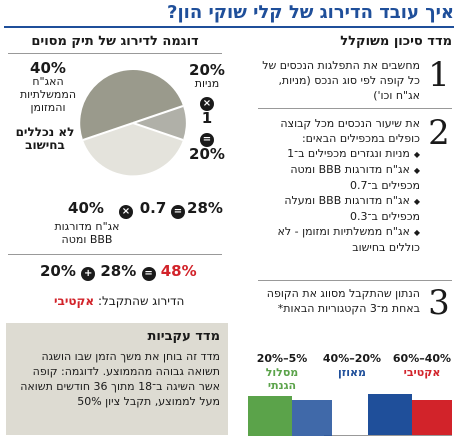 The height and width of the screenshot is (437, 458). I want to click on pie-slice-bbb-below, so click(133, 149).